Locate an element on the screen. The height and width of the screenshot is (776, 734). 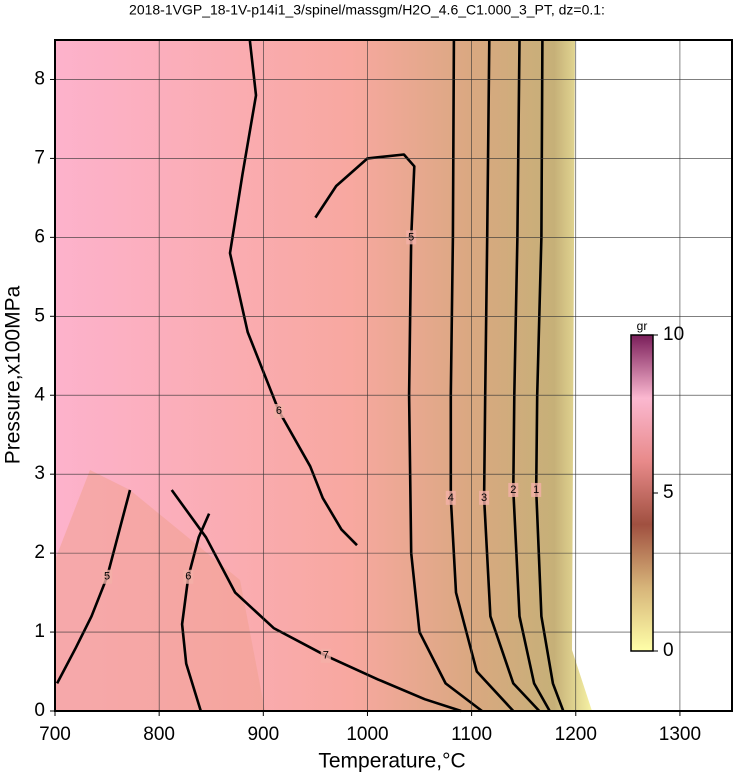
y-axis-label: Pressure,x100MPa is located at coordinates (13, 374).